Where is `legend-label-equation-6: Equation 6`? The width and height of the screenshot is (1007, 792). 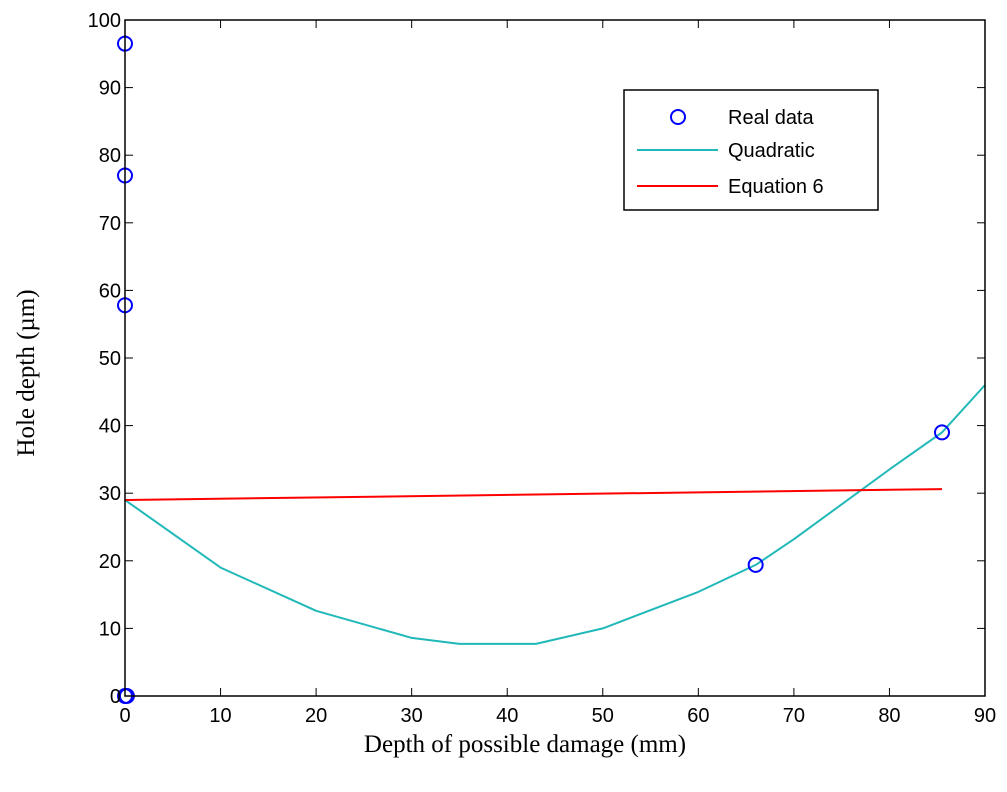
legend-label-equation-6: Equation 6 is located at coordinates (776, 187).